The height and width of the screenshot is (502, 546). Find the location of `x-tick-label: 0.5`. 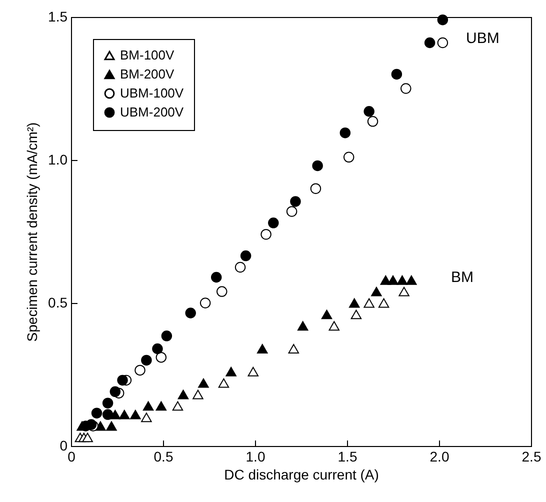

x-tick-label: 0.5 is located at coordinates (164, 456).